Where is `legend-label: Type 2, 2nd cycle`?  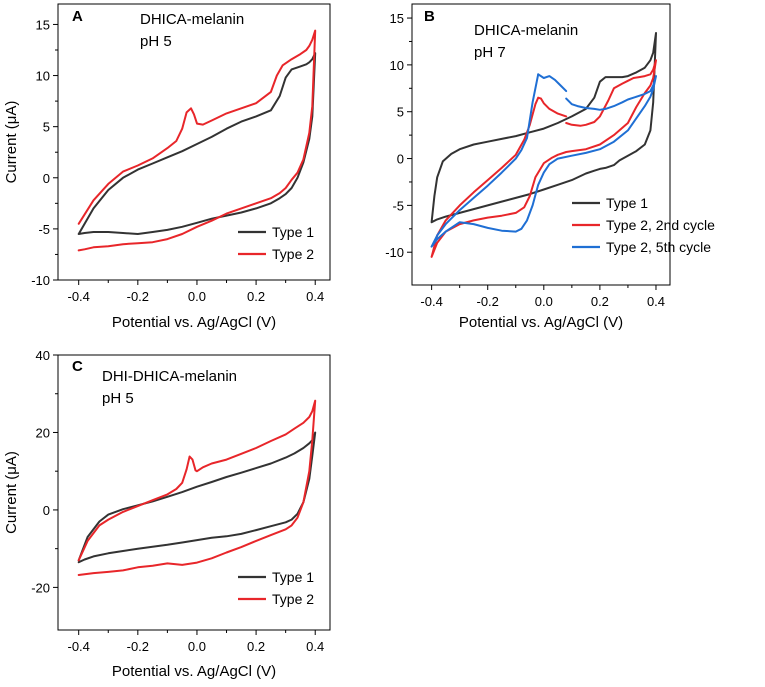 legend-label: Type 2, 2nd cycle is located at coordinates (660, 225).